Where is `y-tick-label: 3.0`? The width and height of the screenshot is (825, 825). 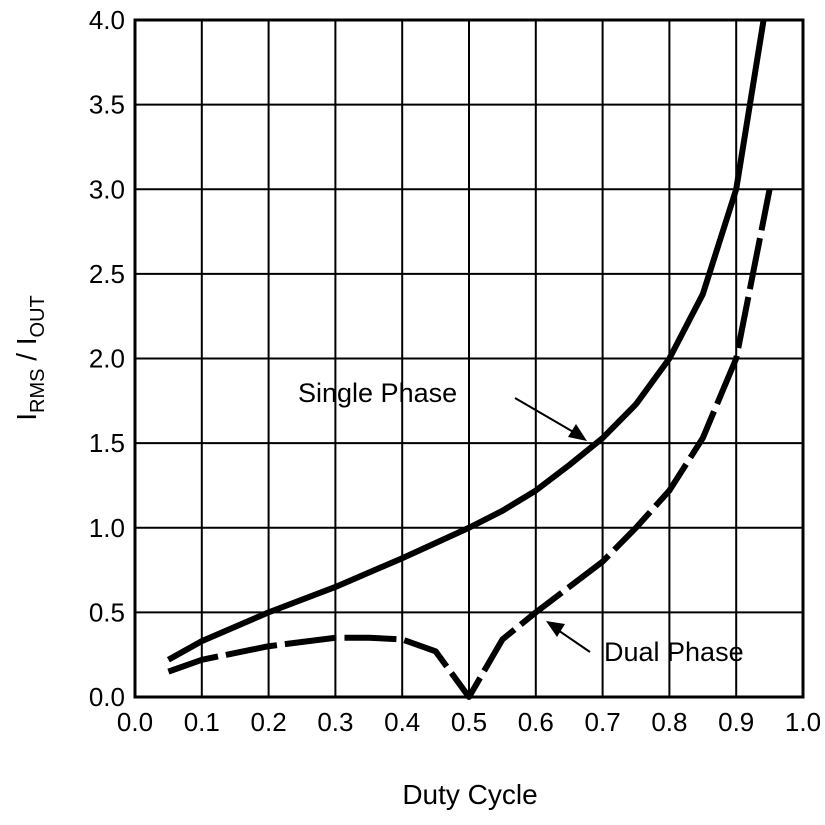 y-tick-label: 3.0 is located at coordinates (107, 189).